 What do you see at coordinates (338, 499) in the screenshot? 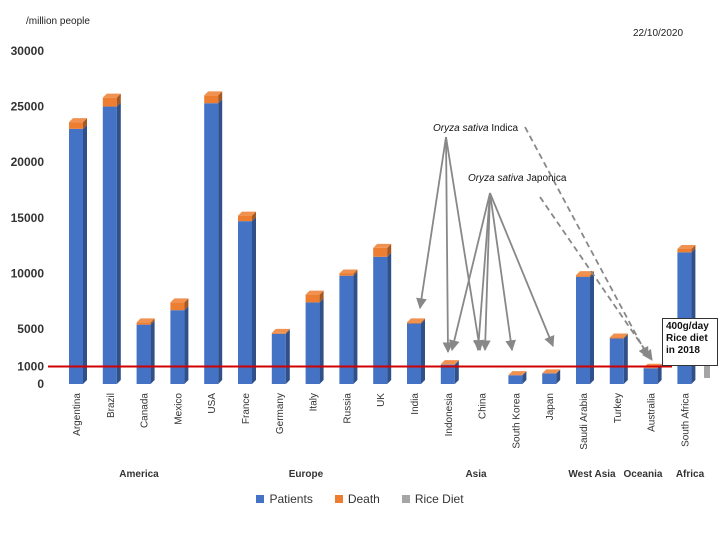
I see `legend-swatch-death` at bounding box center [338, 499].